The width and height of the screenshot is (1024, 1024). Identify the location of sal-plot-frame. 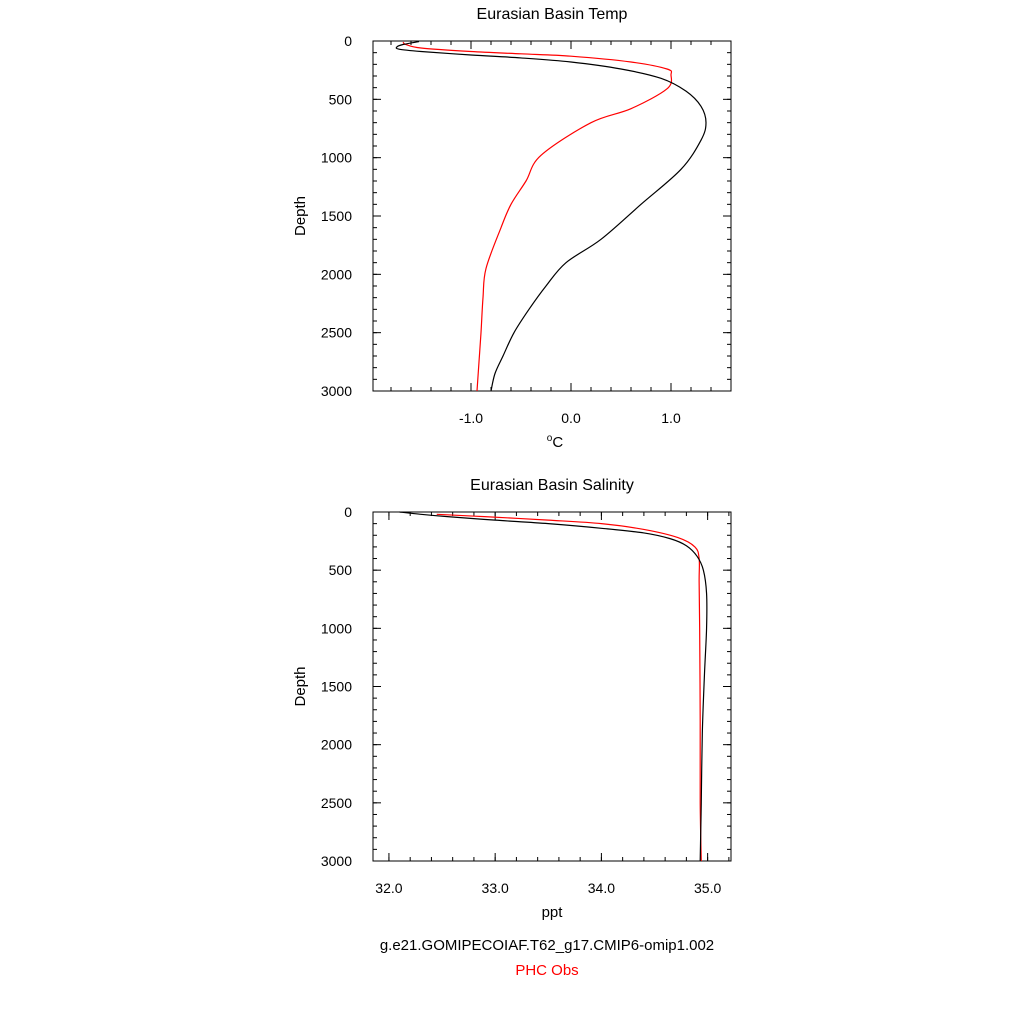
(552, 686).